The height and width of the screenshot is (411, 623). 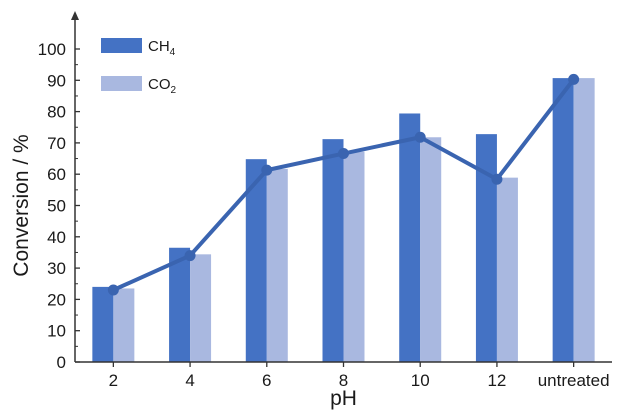 I want to click on x-axis-label: pH, so click(x=343, y=398).